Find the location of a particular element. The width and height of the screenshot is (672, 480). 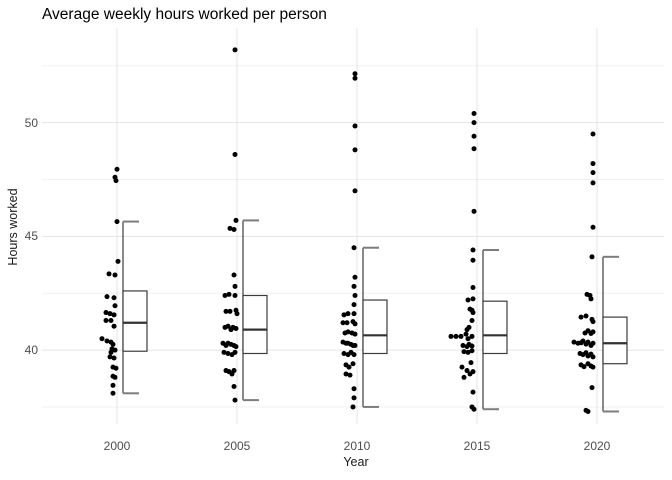

y-axis-title: Hours worked is located at coordinates (13, 227).